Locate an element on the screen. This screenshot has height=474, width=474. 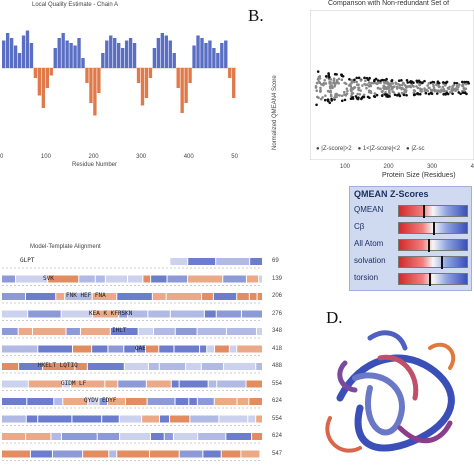
alignment-sequence-text: QAE is located at coordinates (140, 348).